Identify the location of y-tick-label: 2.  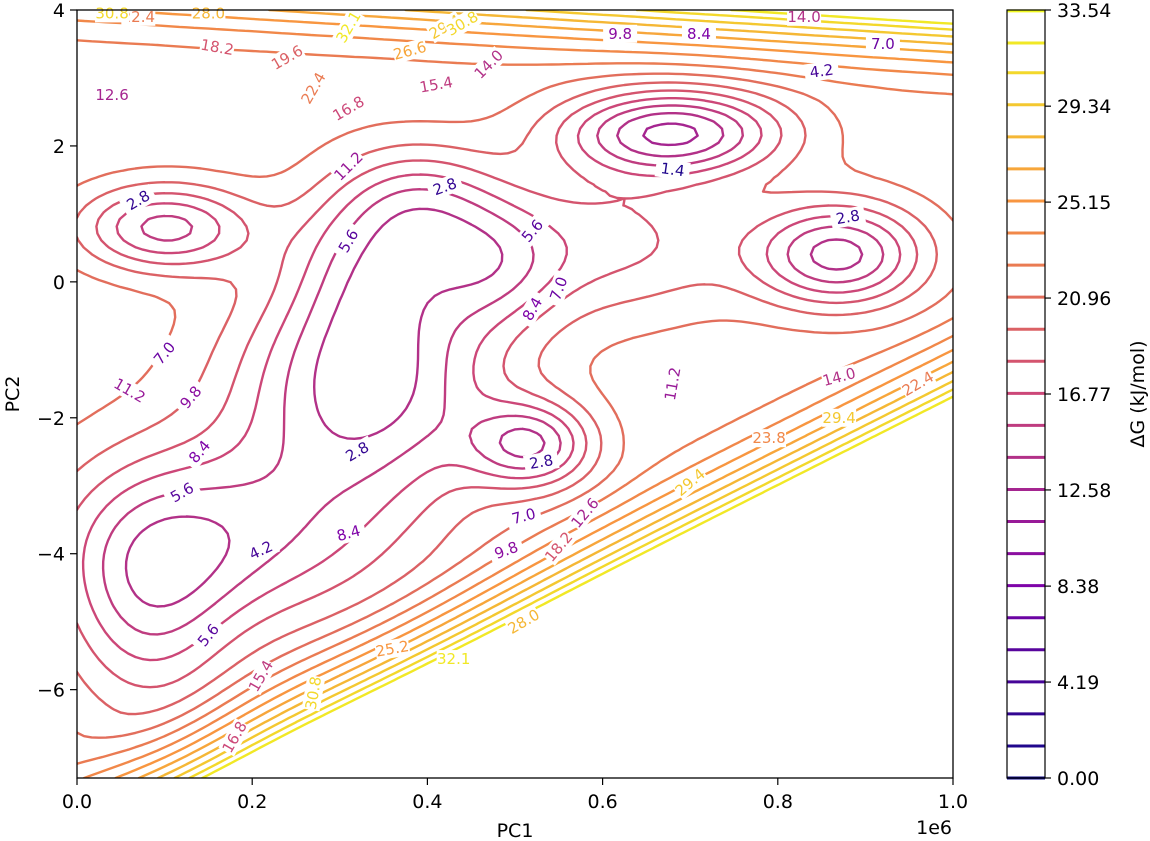
(59, 147).